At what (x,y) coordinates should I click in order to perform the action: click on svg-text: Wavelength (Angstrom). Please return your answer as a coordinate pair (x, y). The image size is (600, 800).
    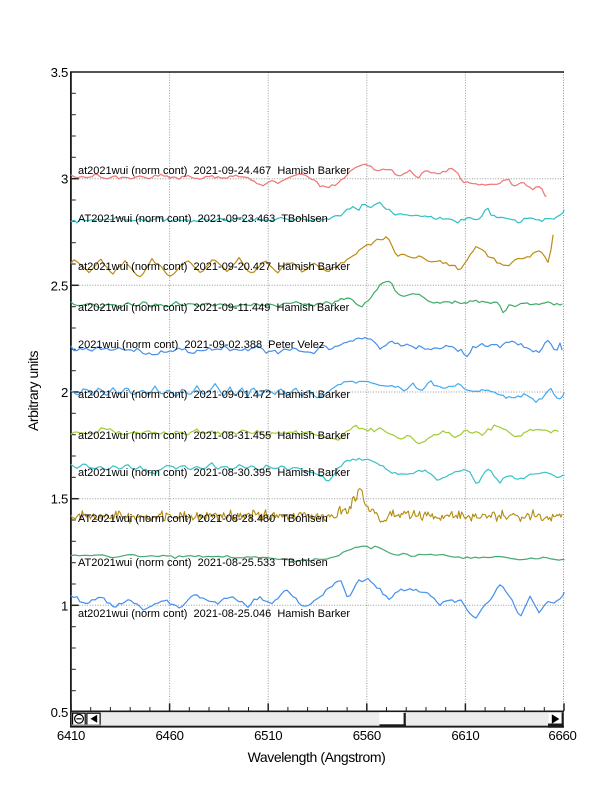
    Looking at the image, I should click on (317, 757).